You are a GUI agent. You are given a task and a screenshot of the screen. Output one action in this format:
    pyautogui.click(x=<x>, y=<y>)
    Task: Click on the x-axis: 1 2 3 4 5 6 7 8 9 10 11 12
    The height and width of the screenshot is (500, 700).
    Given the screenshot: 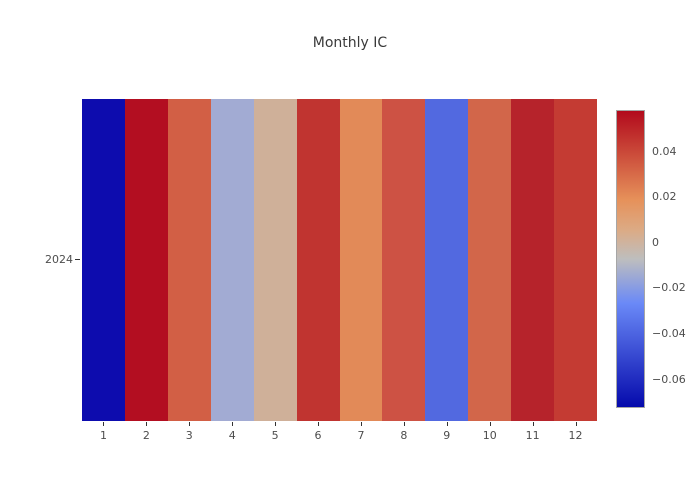 What is the action you would take?
    pyautogui.click(x=339, y=433)
    